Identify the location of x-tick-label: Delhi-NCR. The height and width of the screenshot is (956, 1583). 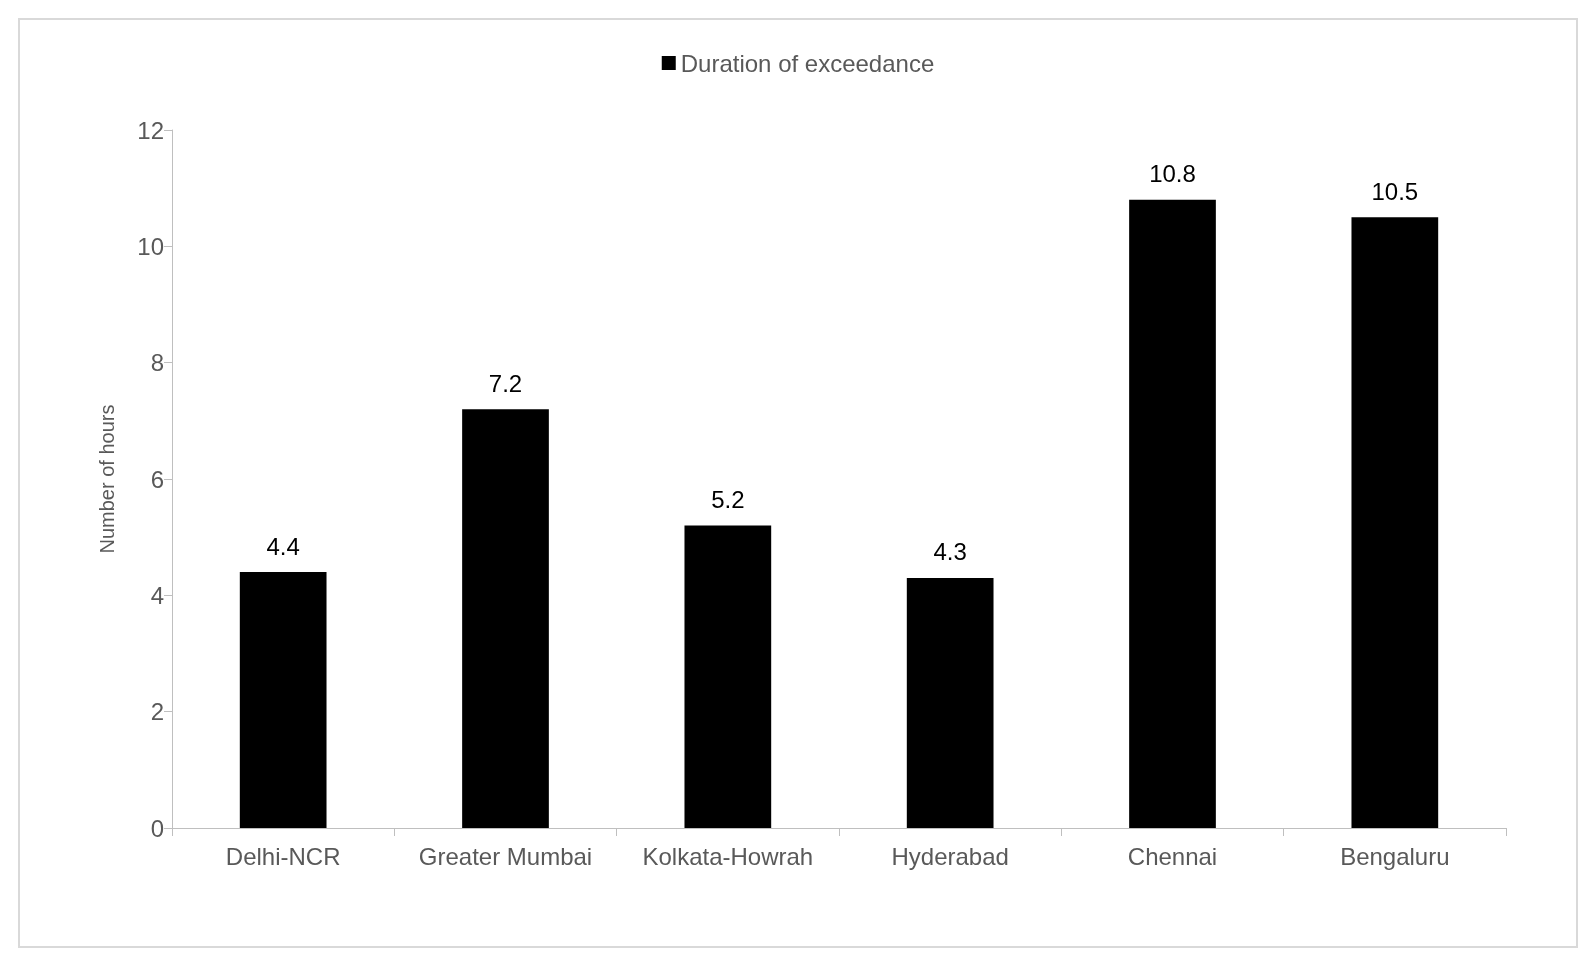
(283, 856).